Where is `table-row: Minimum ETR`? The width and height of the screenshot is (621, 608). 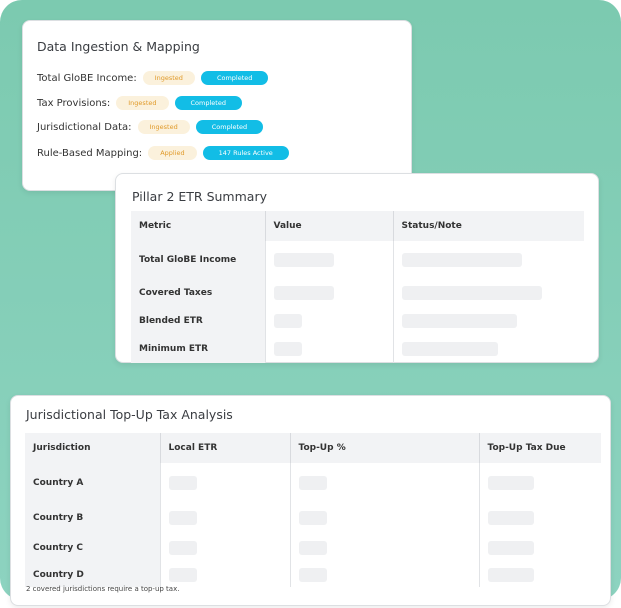 table-row: Minimum ETR is located at coordinates (357, 349).